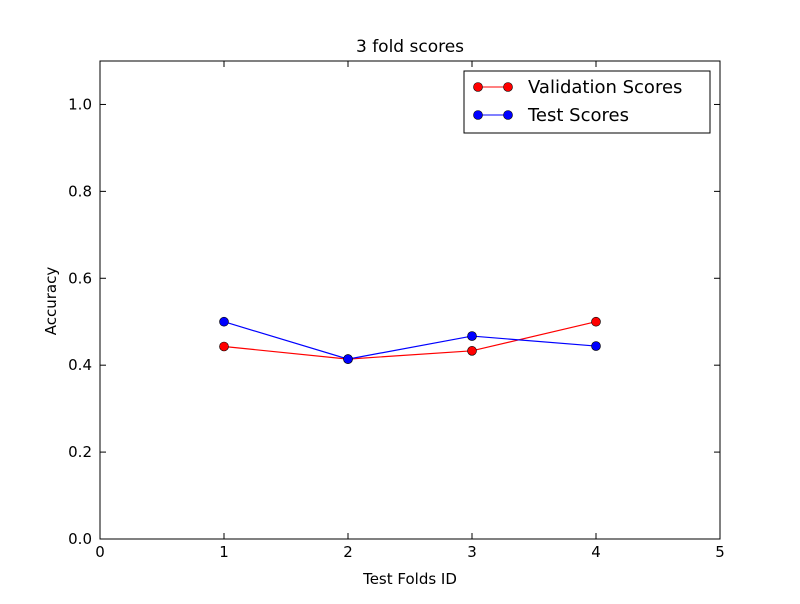  I want to click on plot-series, so click(410, 340).